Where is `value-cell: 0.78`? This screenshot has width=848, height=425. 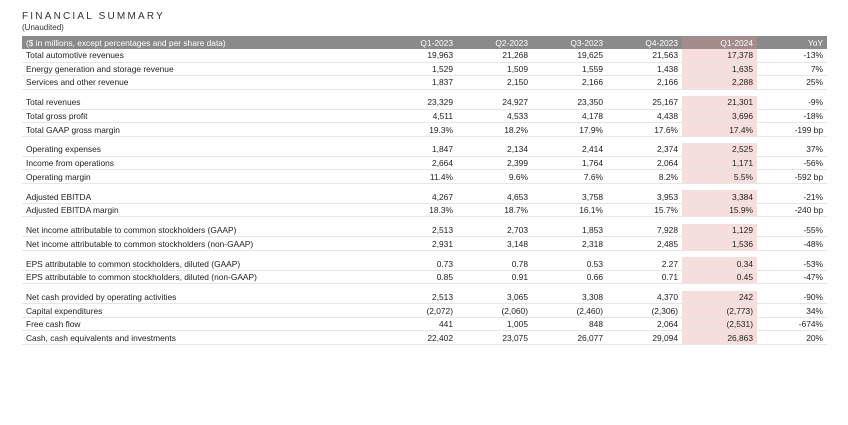 value-cell: 0.78 is located at coordinates (494, 264).